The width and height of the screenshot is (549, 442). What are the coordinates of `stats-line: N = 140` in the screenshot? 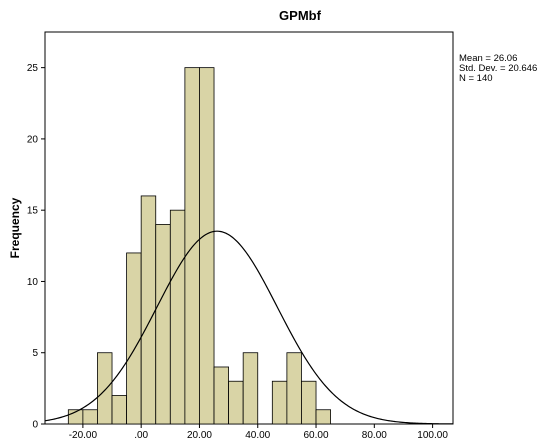 It's located at (476, 78).